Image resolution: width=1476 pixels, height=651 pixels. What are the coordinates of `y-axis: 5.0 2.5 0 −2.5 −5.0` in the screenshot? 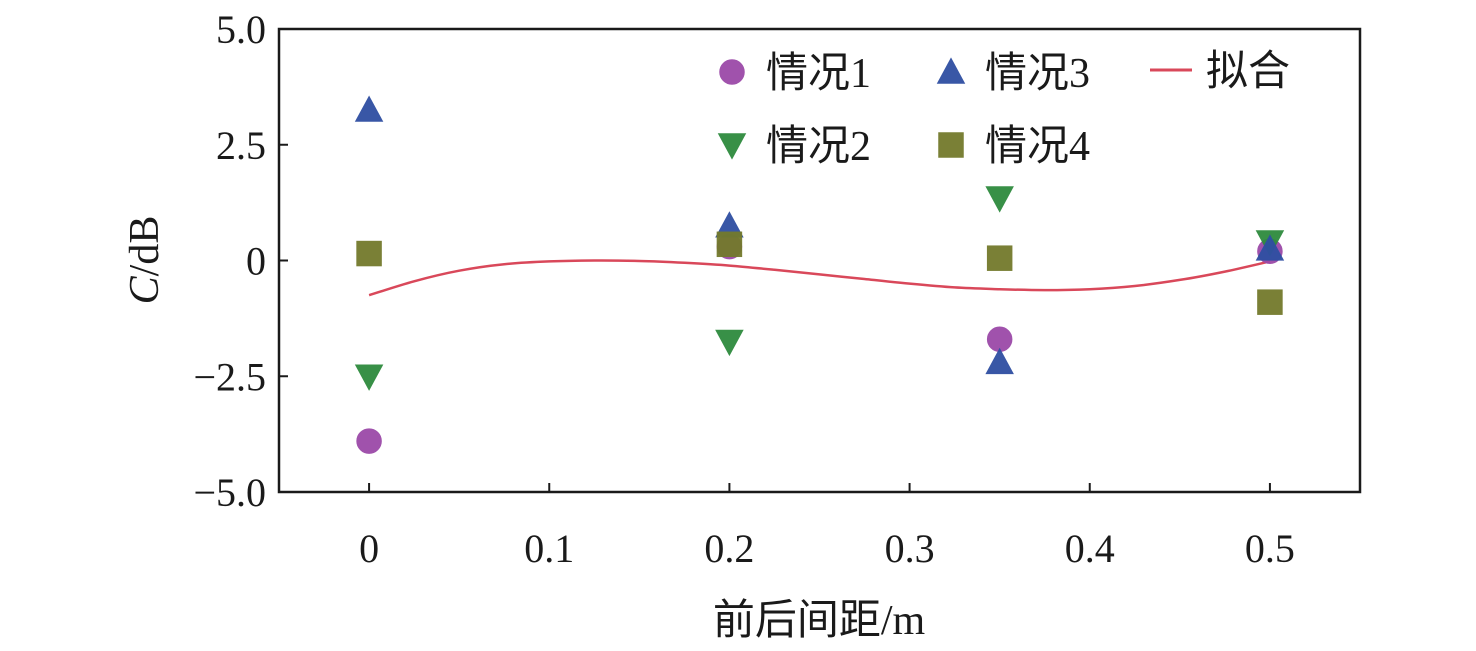 It's located at (240, 261).